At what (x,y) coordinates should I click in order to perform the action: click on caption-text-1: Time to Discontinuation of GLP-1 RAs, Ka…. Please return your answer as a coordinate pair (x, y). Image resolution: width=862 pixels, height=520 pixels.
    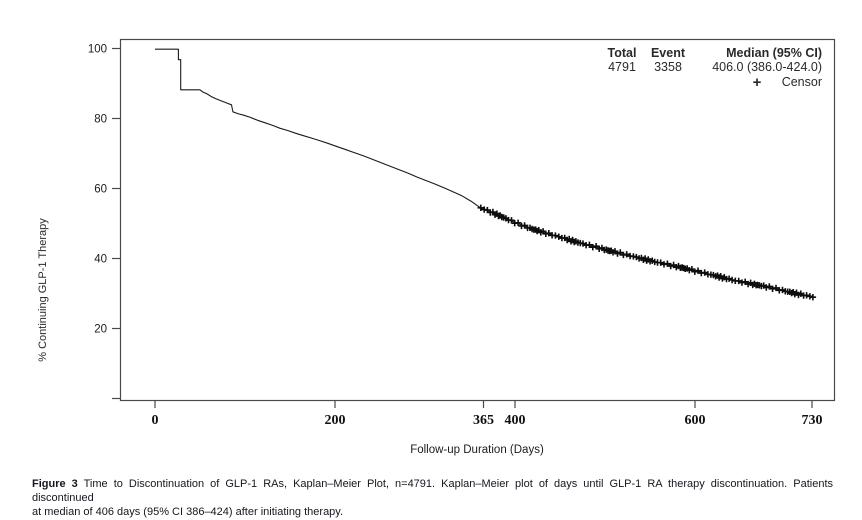
    Looking at the image, I should click on (433, 491).